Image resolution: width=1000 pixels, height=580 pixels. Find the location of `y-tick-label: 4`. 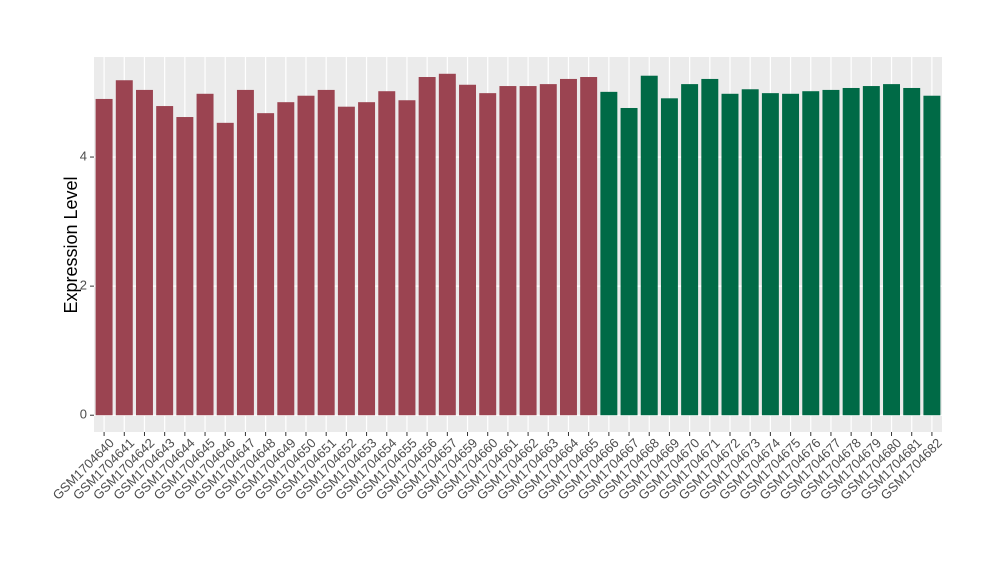

y-tick-label: 4 is located at coordinates (83, 155).